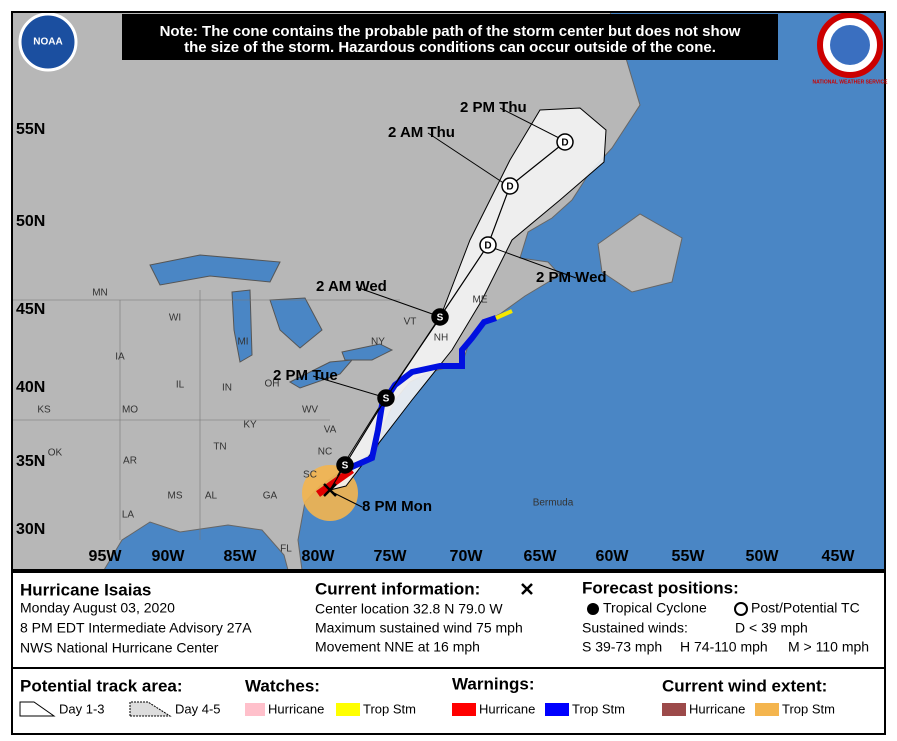 The image size is (897, 741). What do you see at coordinates (119, 648) in the screenshot?
I see `center: NWS National Hurricane Center` at bounding box center [119, 648].